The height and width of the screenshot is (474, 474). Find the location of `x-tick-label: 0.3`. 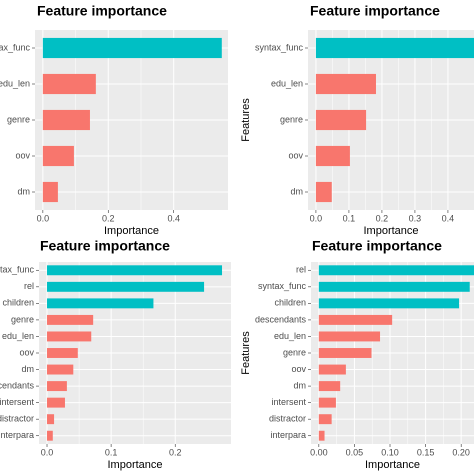

x-tick-label: 0.3 is located at coordinates (415, 218).